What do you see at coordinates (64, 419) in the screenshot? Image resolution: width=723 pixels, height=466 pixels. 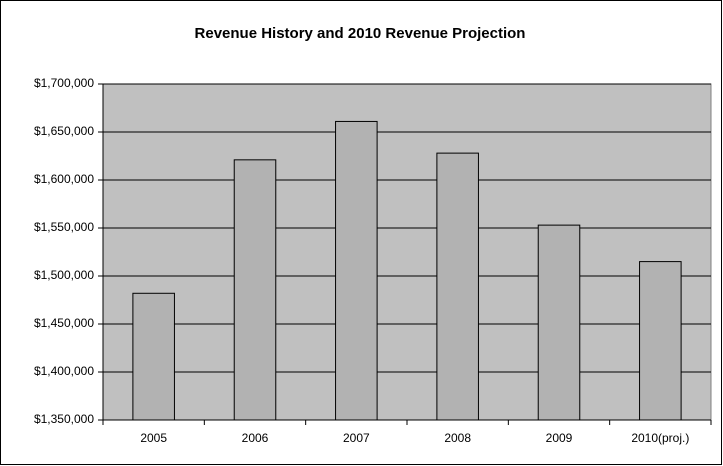 I see `y-tick-label: $1,350,000` at bounding box center [64, 419].